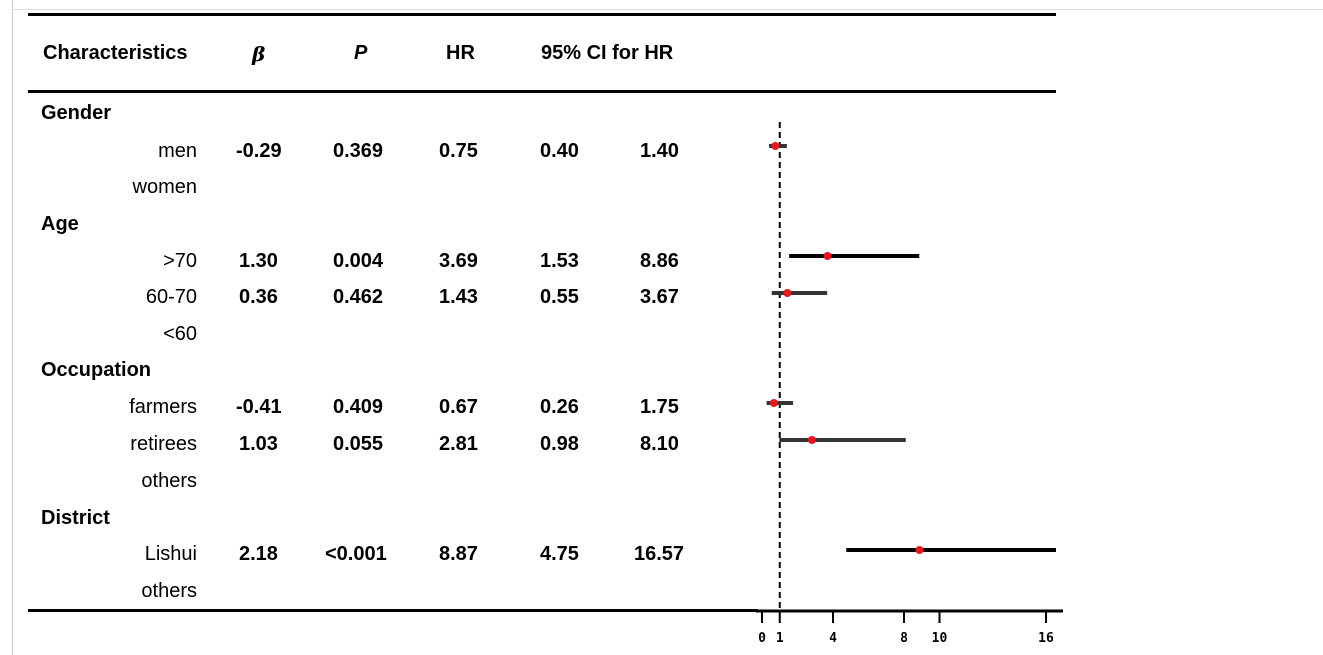  Describe the element at coordinates (358, 151) in the screenshot. I see `cell-p: 0.369` at that location.